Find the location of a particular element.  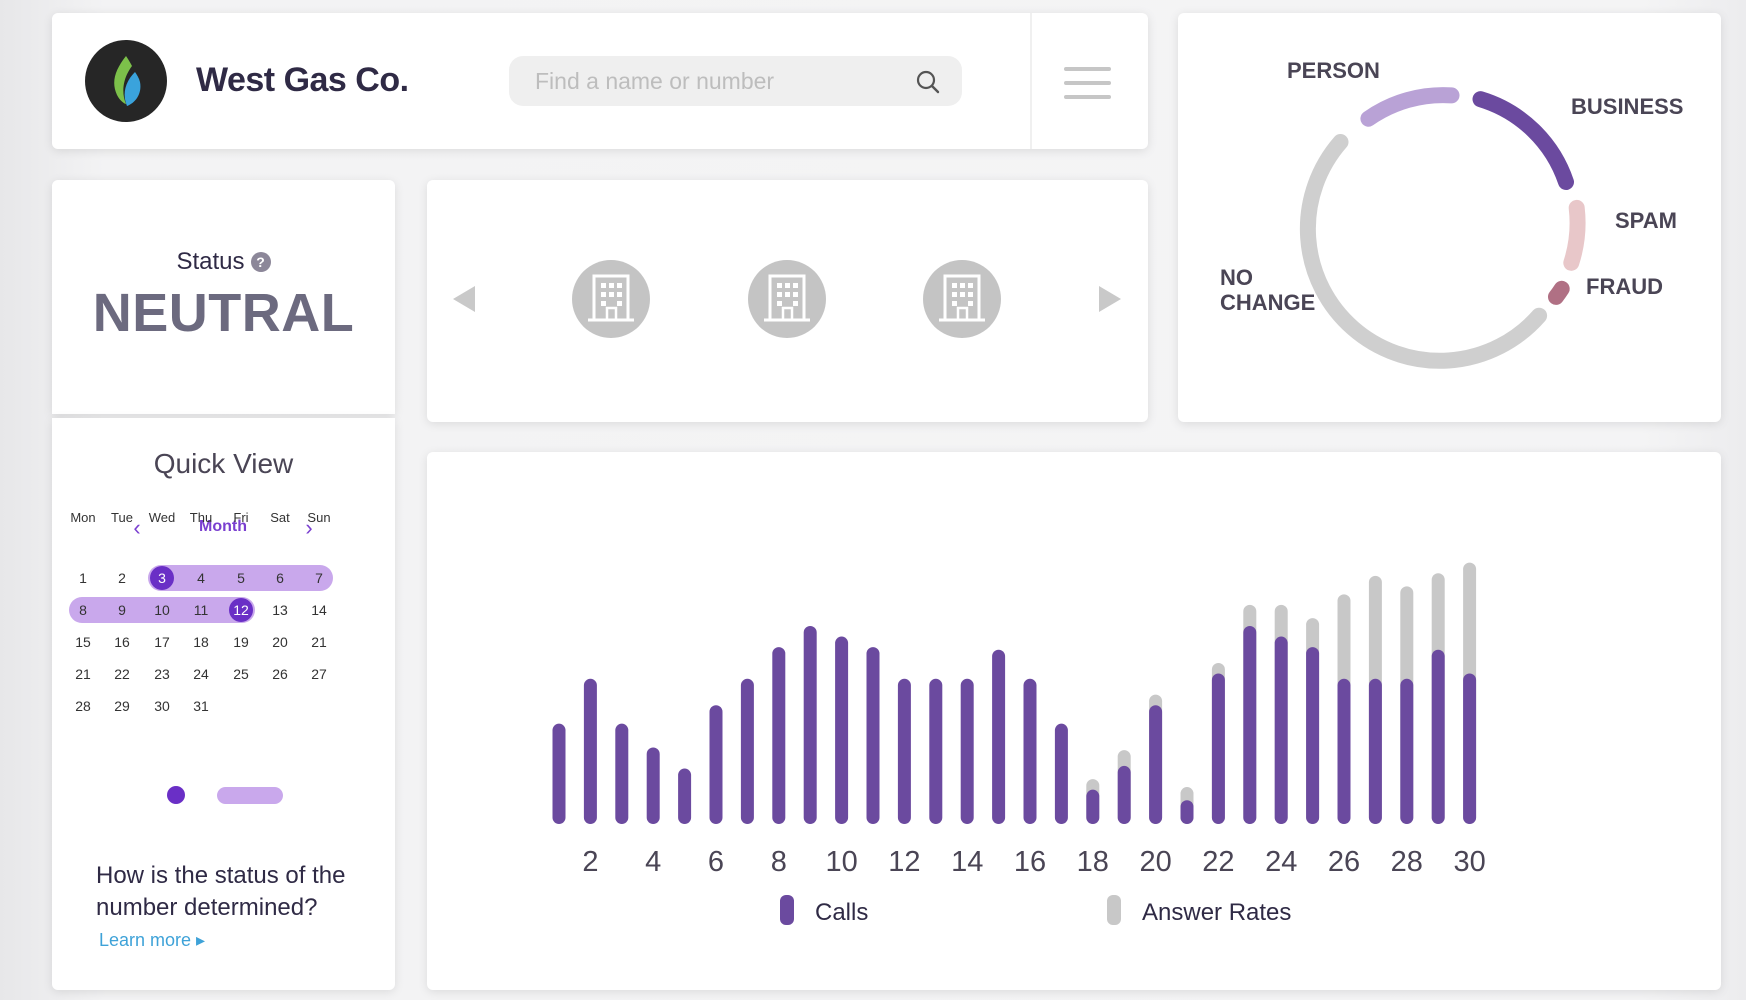

calendar-day: 12 is located at coordinates (241, 610).